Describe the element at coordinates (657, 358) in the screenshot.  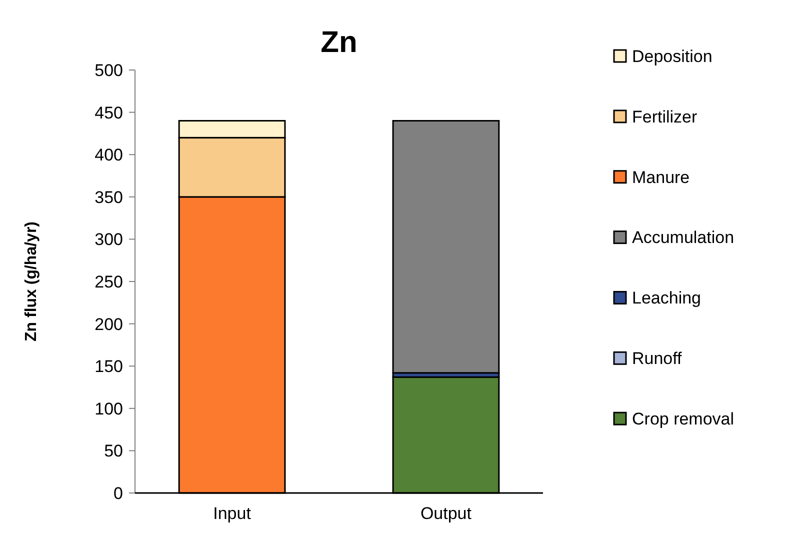
I see `legend-label: Runoff` at that location.